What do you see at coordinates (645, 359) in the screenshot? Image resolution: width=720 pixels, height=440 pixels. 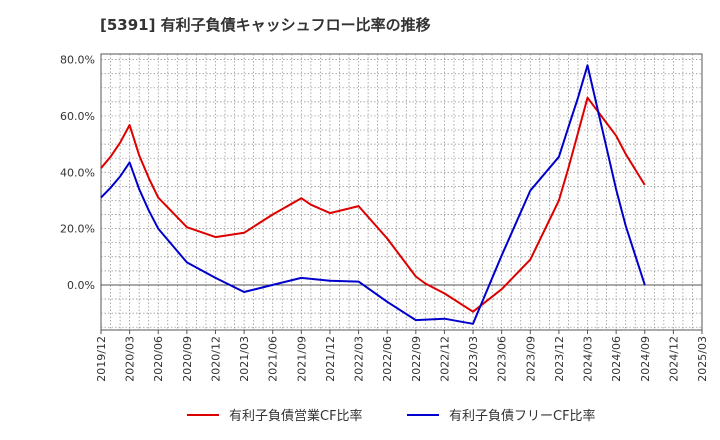 I see `x-tick-label: 2024/09` at bounding box center [645, 359].